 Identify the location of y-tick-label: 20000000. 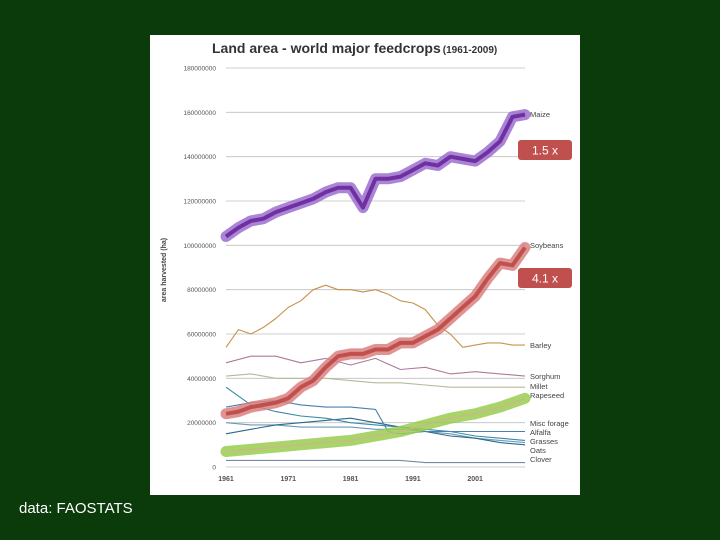
(201, 423).